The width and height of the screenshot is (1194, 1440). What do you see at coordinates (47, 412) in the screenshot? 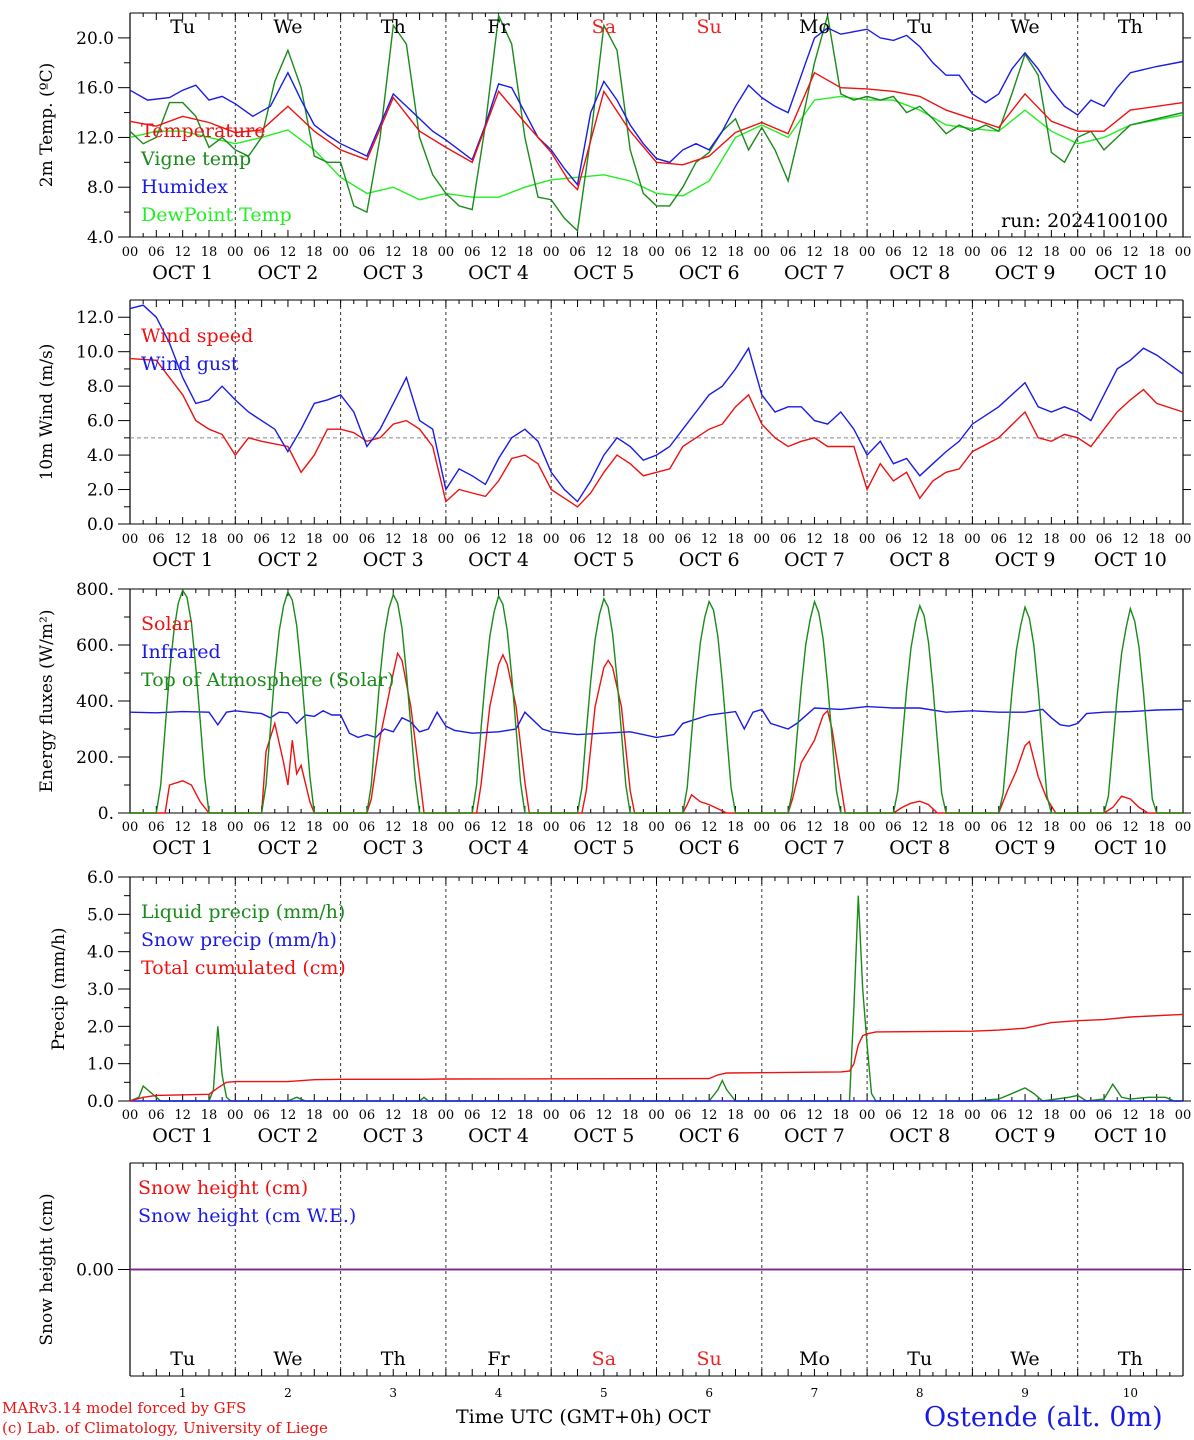
I see `y-axis-label: 10m Wind (m/s)` at bounding box center [47, 412].